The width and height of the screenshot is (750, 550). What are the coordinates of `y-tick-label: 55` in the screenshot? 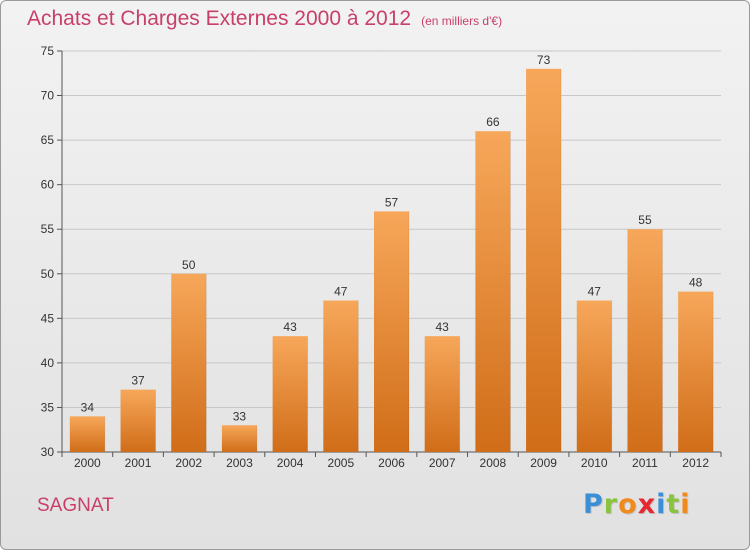 It's located at (48, 229).